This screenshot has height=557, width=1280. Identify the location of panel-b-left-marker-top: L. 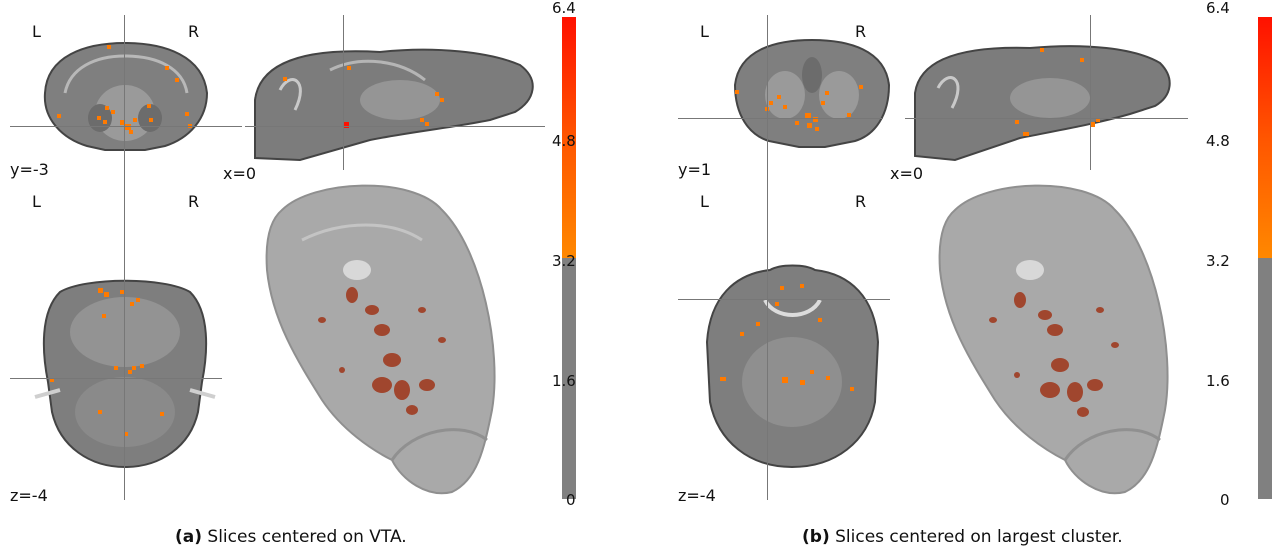
(704, 31).